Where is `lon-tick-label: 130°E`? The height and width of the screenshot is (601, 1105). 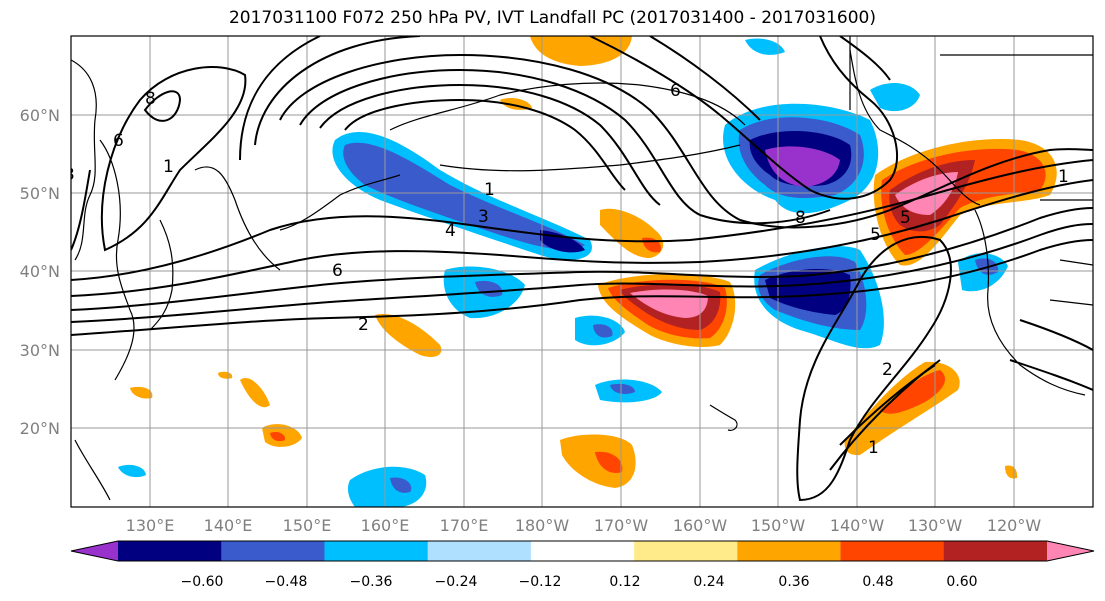 lon-tick-label: 130°E is located at coordinates (150, 525).